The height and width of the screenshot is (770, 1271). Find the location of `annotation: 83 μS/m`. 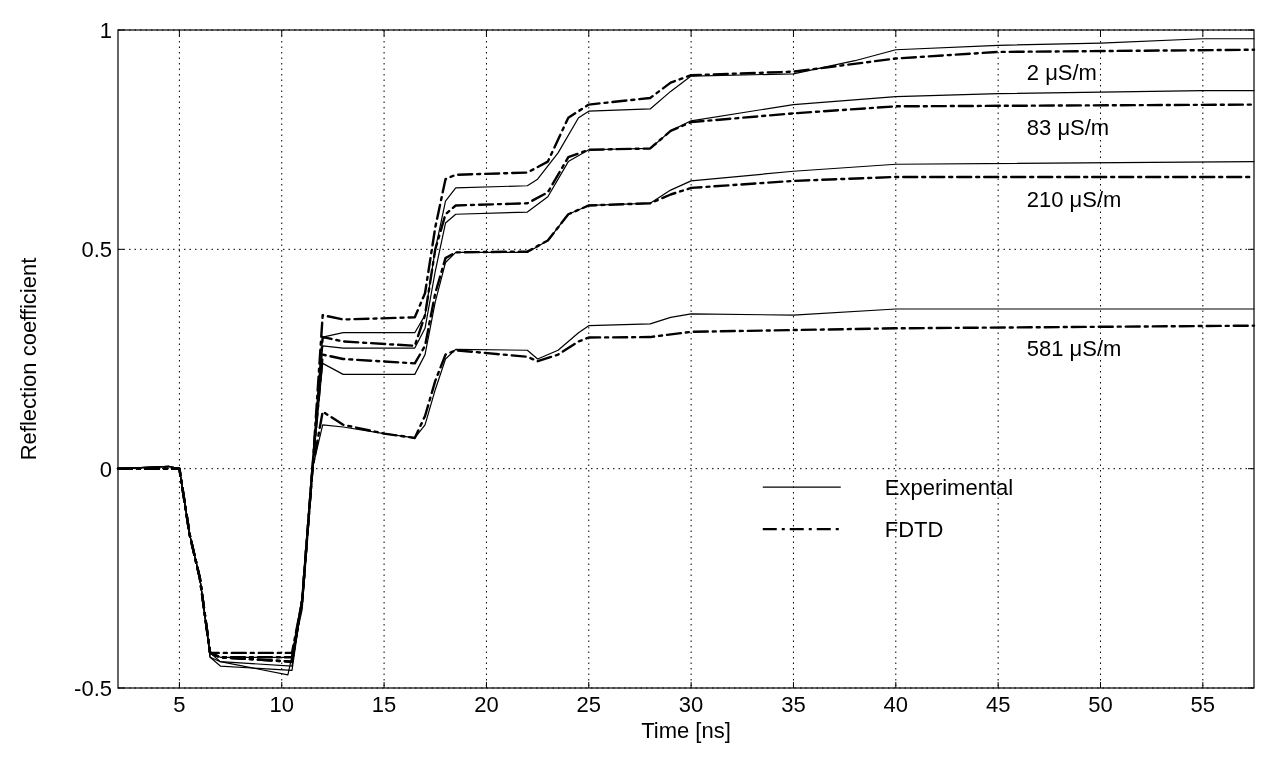

annotation: 83 μS/m is located at coordinates (1068, 127).